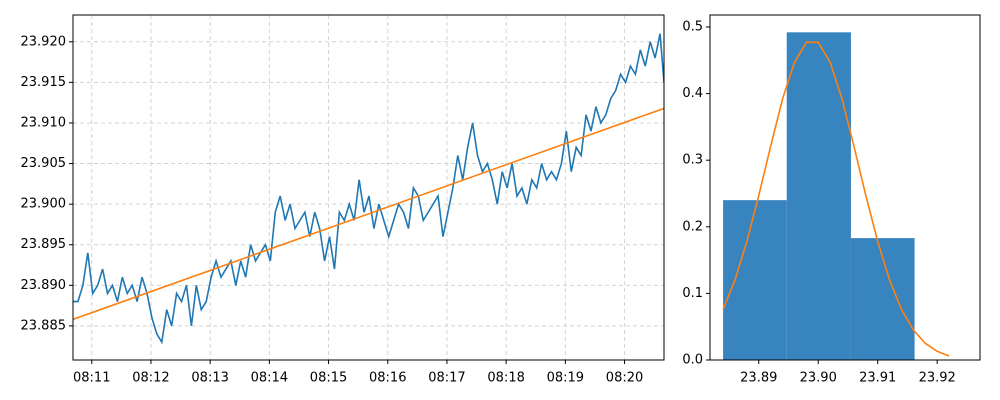 This screenshot has height=400, width=1000. What do you see at coordinates (44, 244) in the screenshot?
I see `y-tick-label: 23.895` at bounding box center [44, 244].